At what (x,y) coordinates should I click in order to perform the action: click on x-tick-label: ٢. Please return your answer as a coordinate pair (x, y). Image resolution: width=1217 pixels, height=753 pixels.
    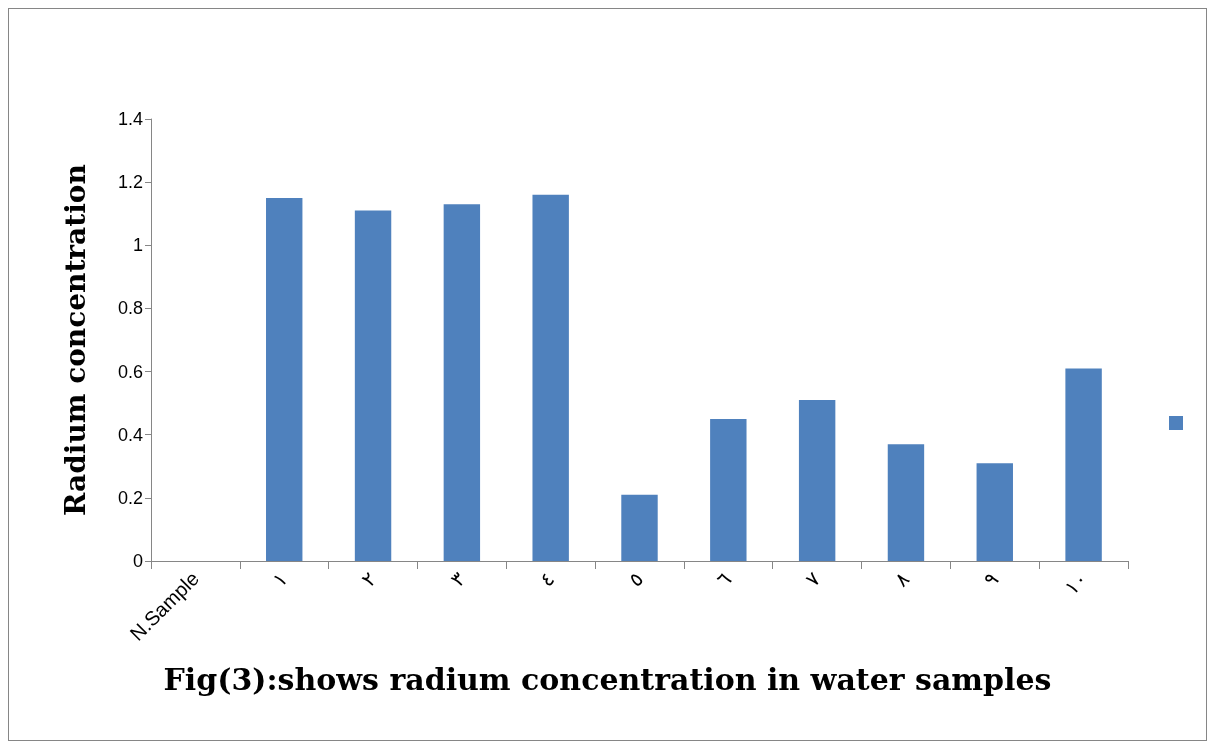
    Looking at the image, I should click on (369, 579).